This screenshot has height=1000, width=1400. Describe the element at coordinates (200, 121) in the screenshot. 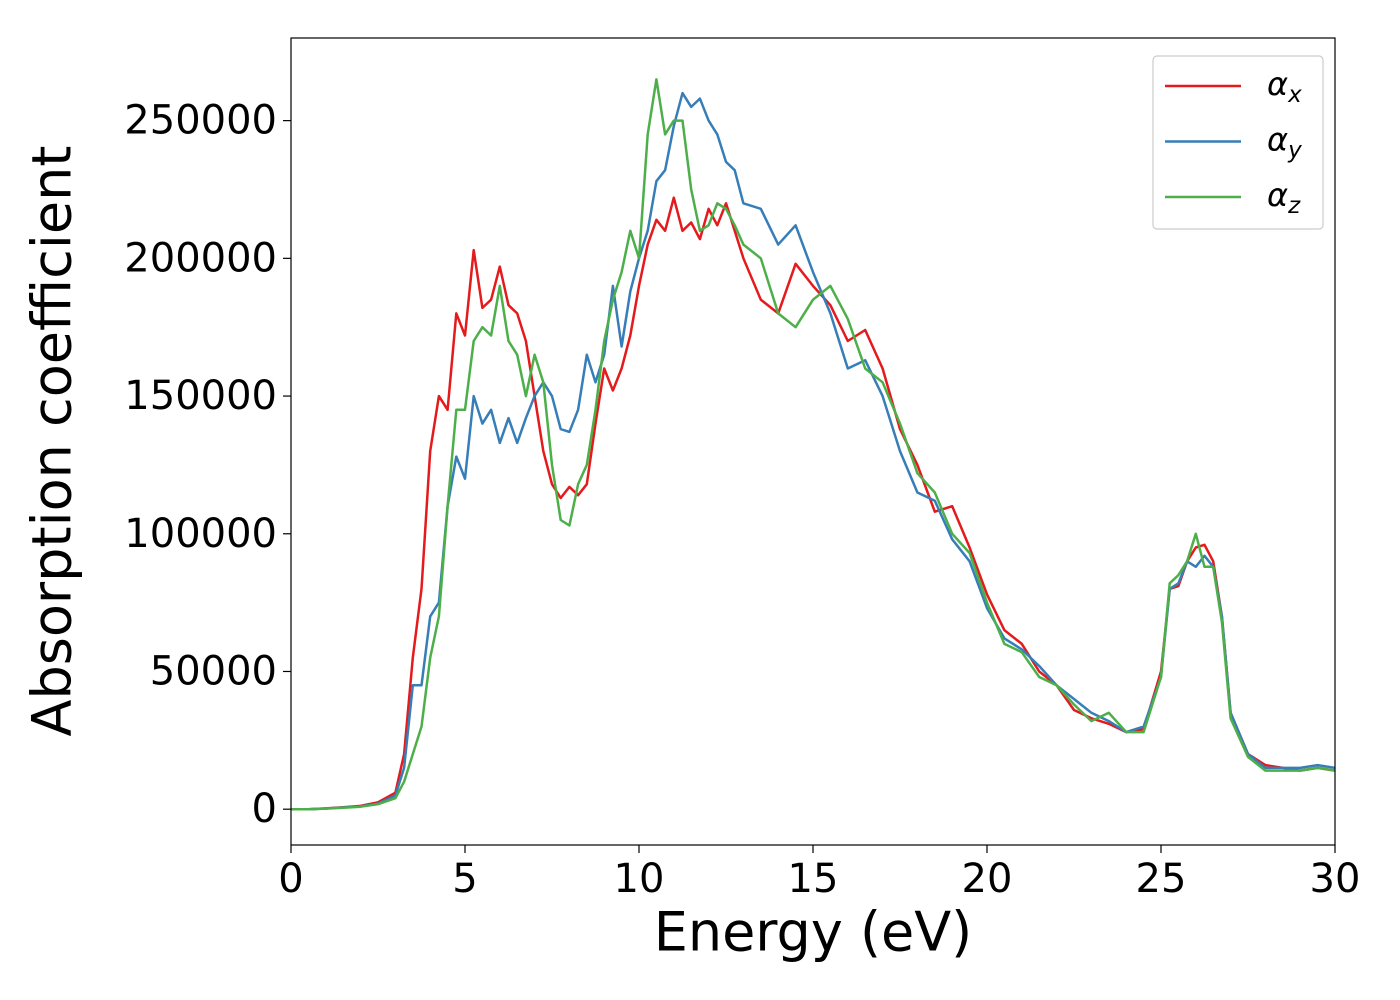

I see `y-tick-label: 250000` at that location.